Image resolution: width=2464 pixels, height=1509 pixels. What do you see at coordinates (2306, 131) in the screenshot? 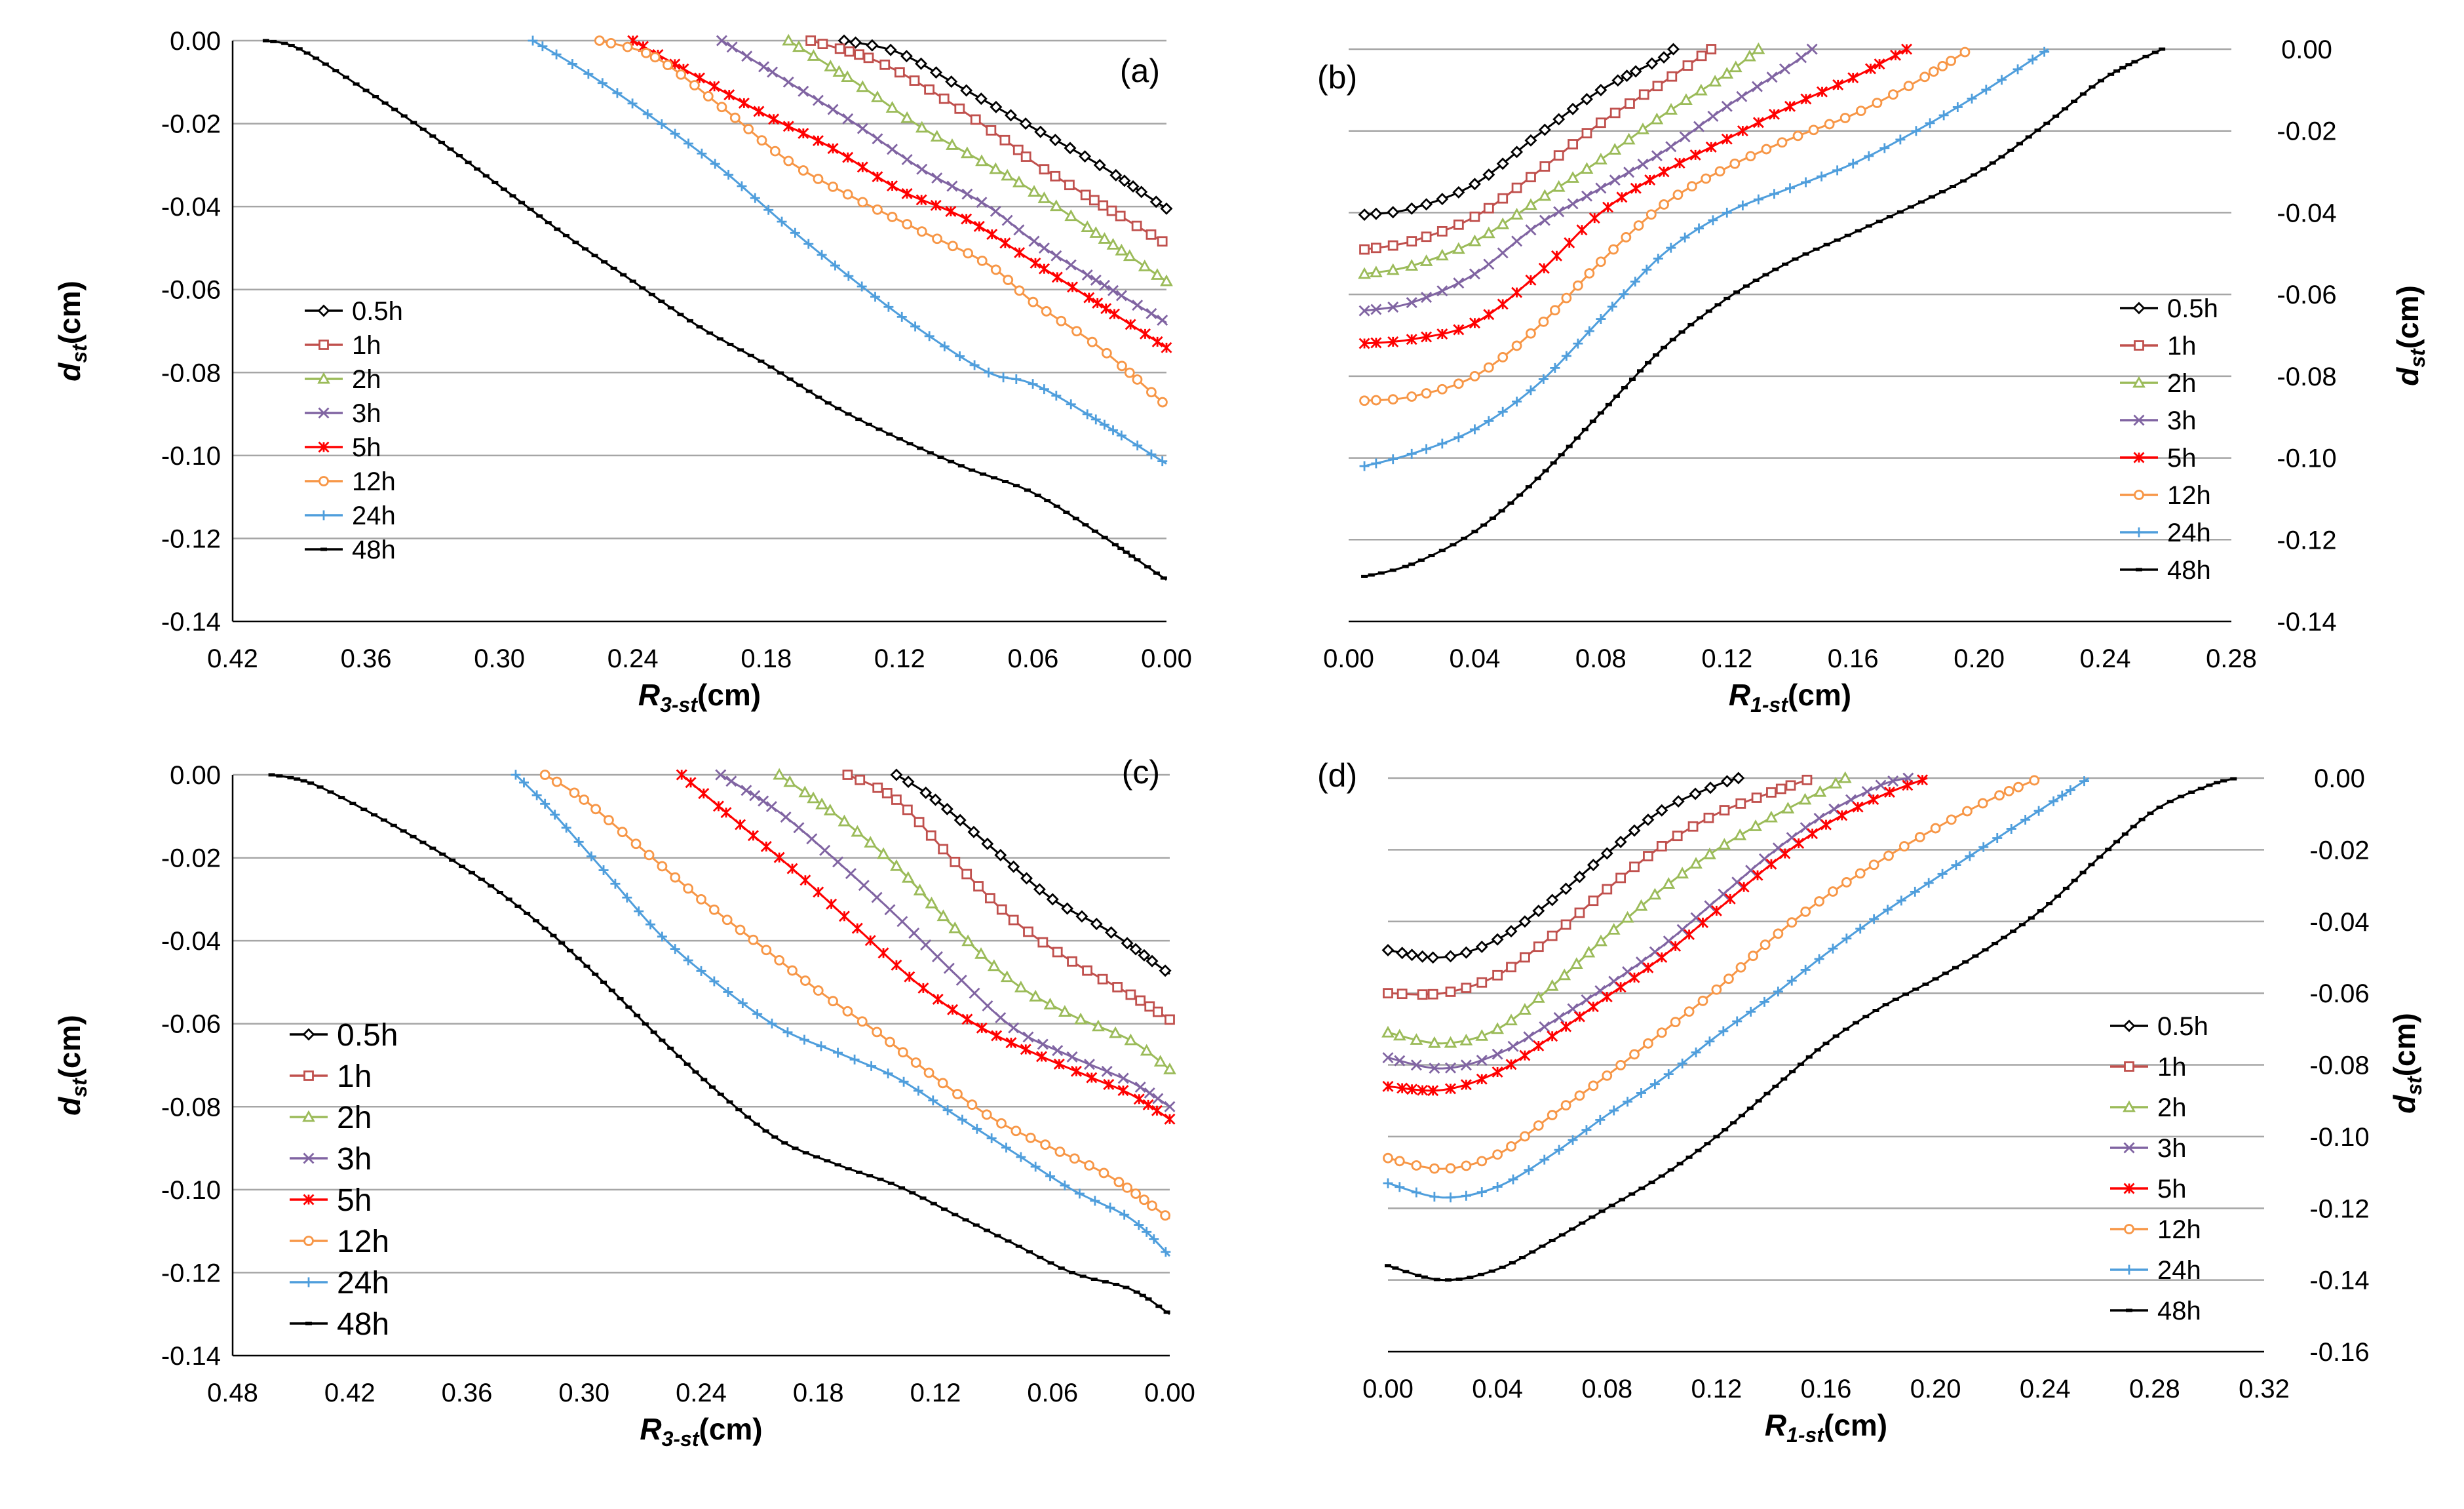
I see `y-tick-label: -0.02` at bounding box center [2306, 131].